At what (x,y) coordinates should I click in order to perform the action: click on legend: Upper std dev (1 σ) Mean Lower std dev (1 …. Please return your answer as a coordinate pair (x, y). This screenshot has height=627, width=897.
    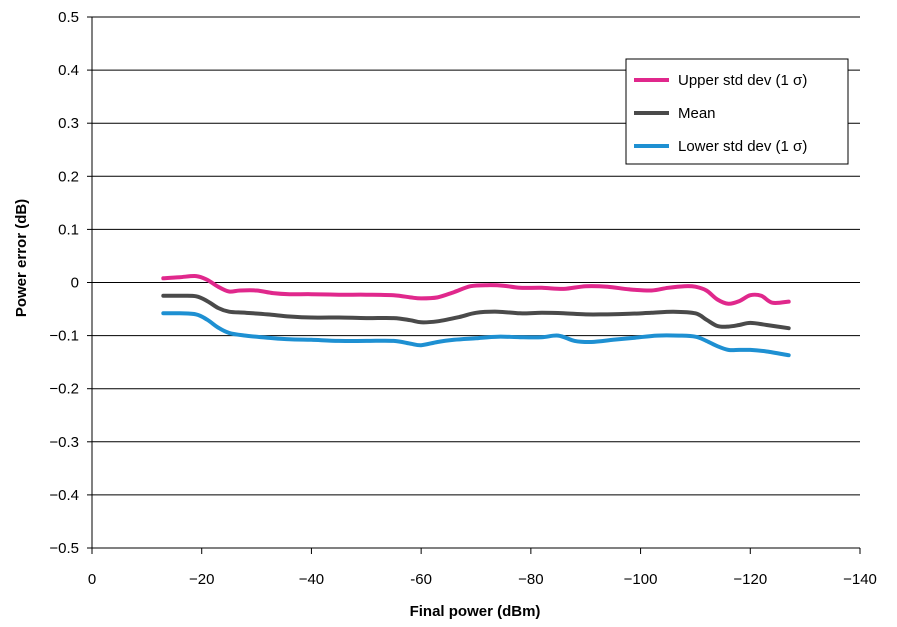
    Looking at the image, I should click on (737, 111).